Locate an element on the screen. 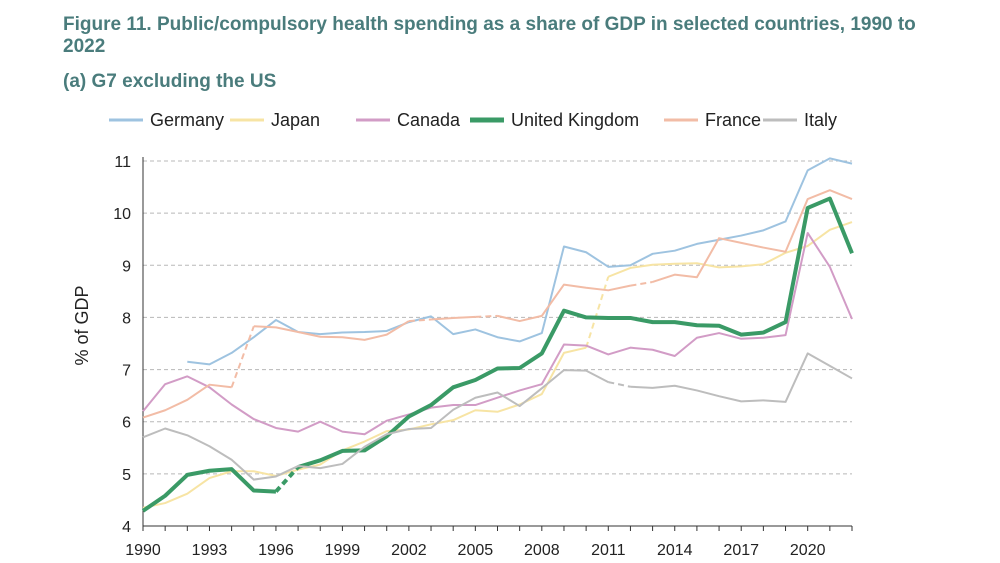 Image resolution: width=1000 pixels, height=563 pixels. legend-label: Italy is located at coordinates (820, 120).